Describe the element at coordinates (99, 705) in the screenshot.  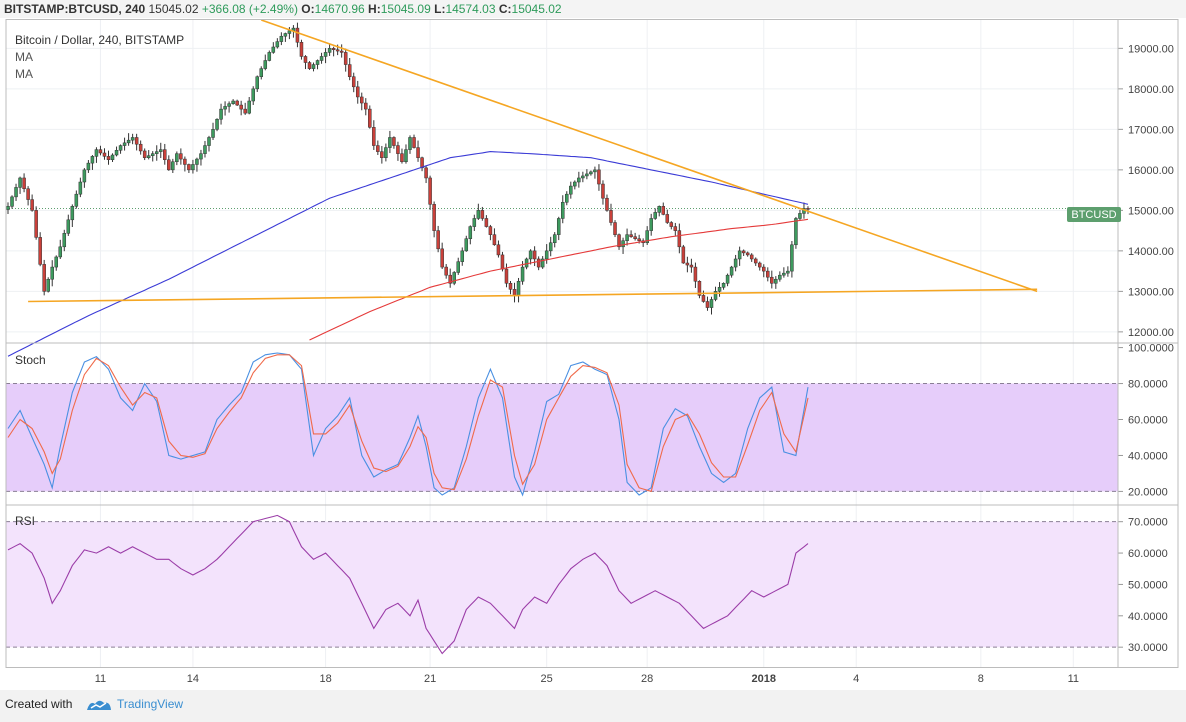
I see `tradingview-logo-icon` at that location.